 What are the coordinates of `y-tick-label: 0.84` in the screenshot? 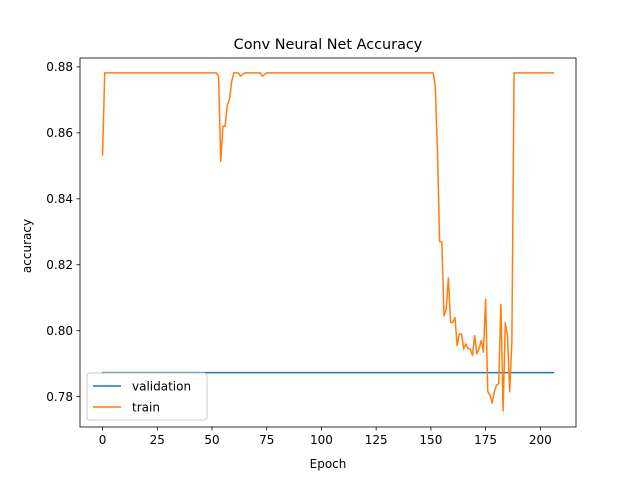 It's located at (59, 199).